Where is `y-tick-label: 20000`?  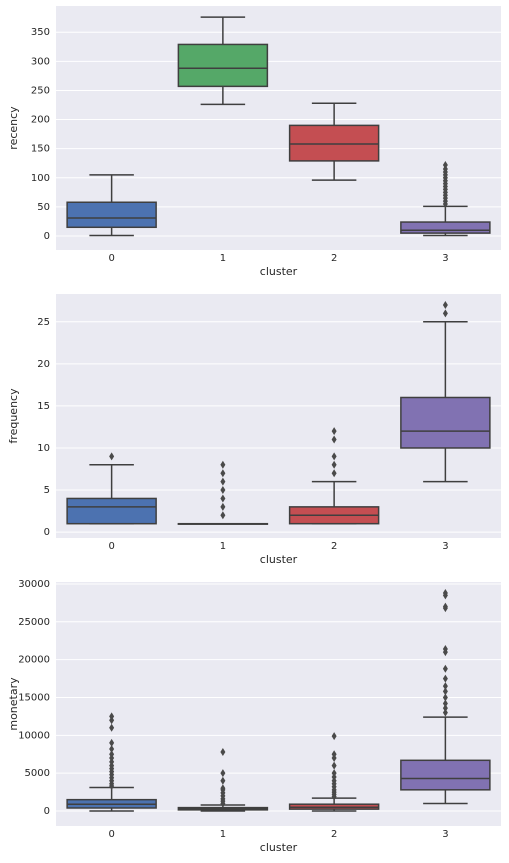
y-tick-label: 20000 is located at coordinates (34, 660).